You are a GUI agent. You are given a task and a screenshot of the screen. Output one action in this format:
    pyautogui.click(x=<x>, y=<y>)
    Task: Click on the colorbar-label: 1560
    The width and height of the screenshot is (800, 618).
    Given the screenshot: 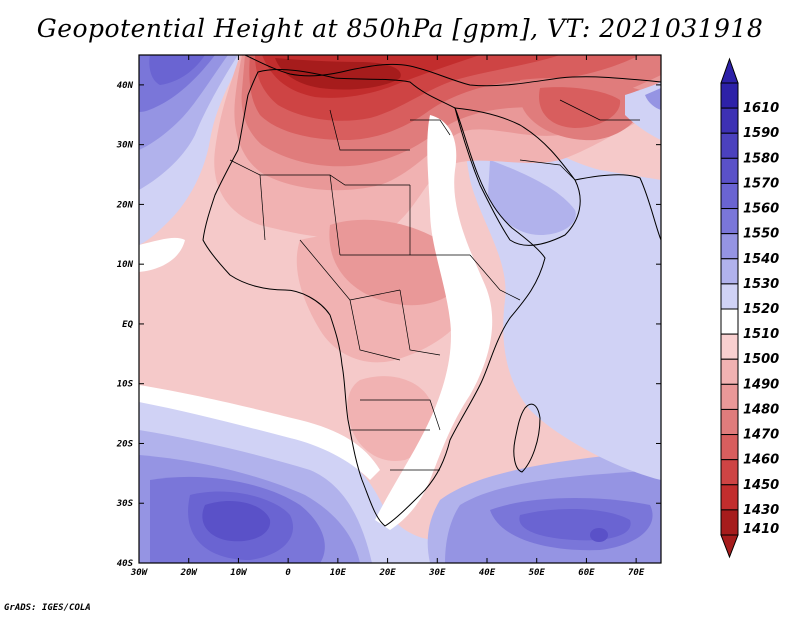 What is the action you would take?
    pyautogui.click(x=761, y=209)
    